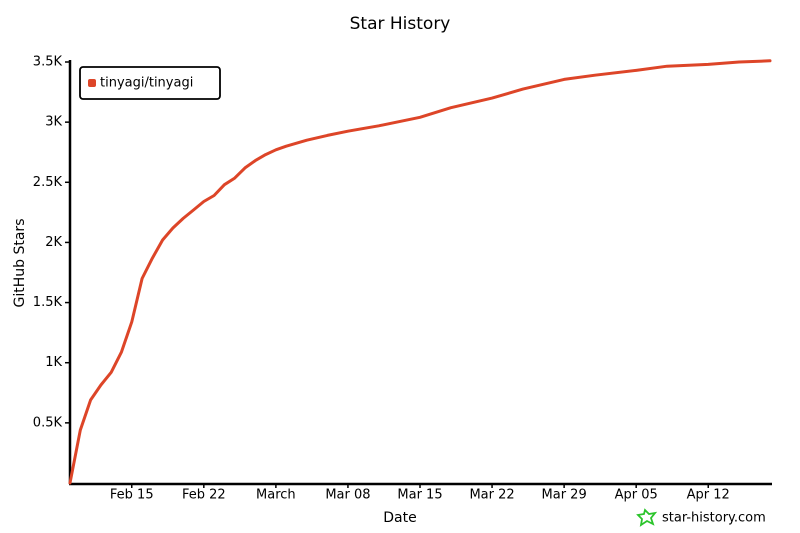  Describe the element at coordinates (53, 242) in the screenshot. I see `y-tick-label: 2K` at that location.